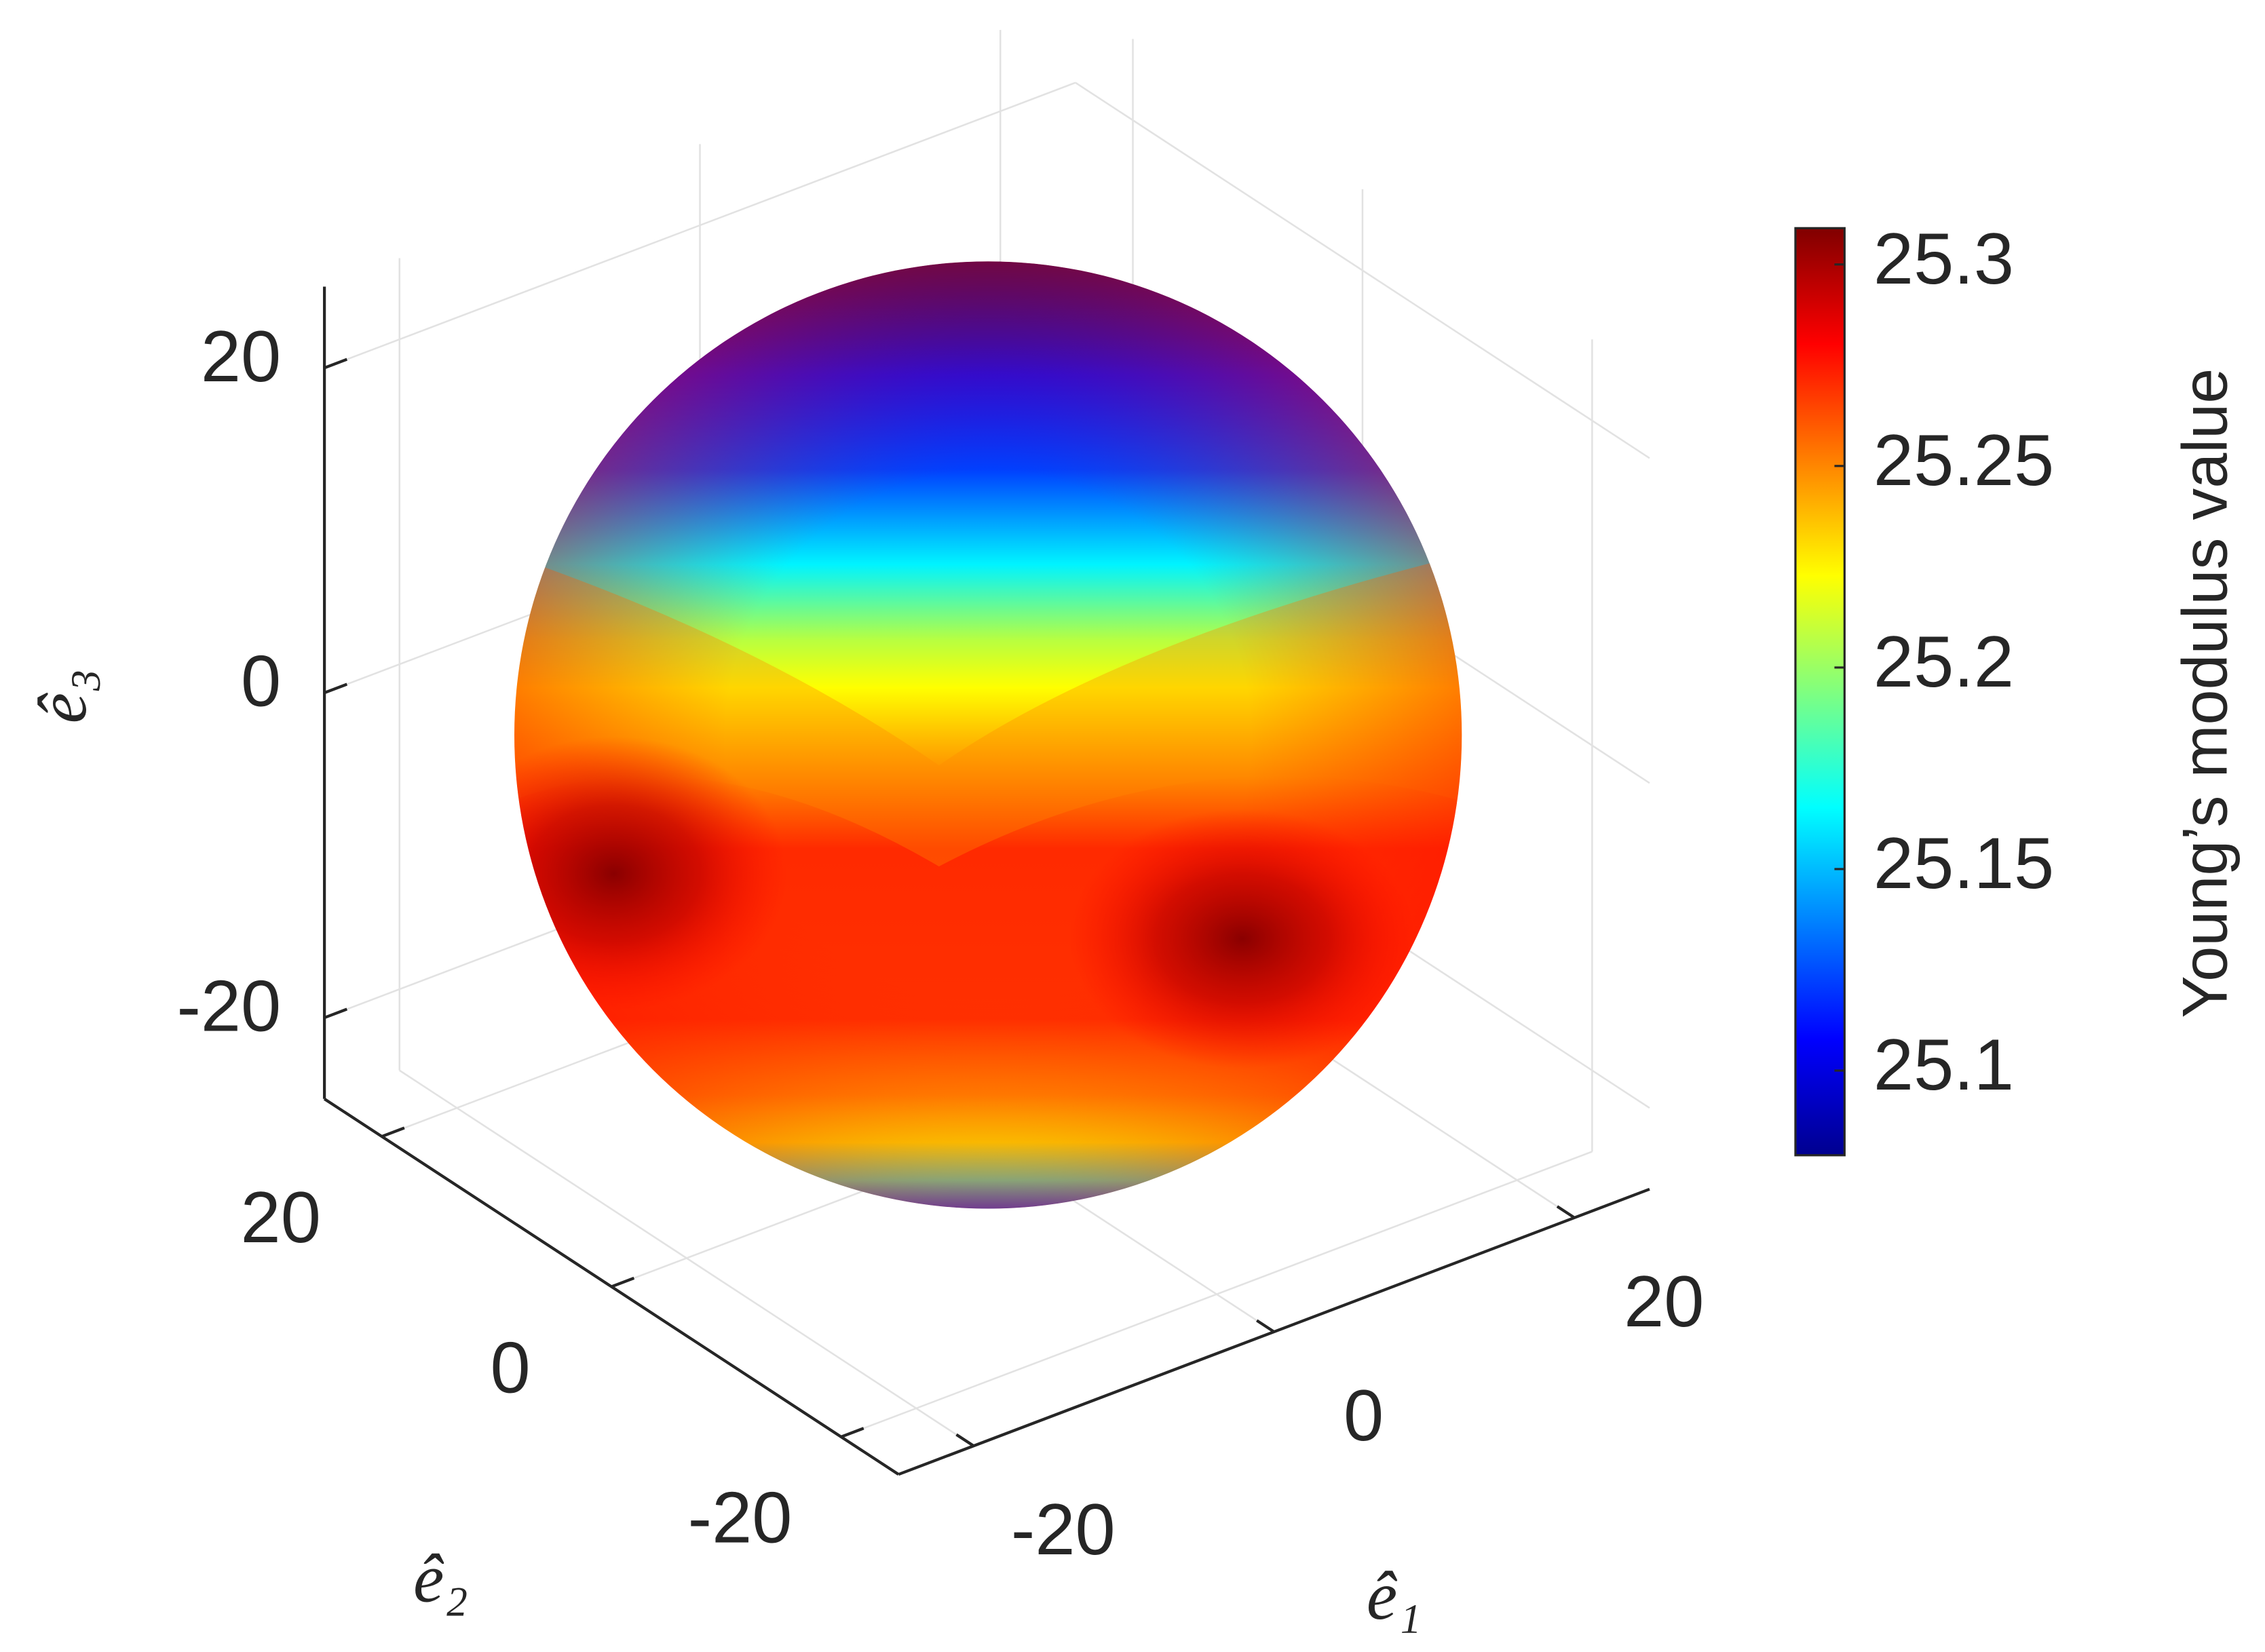 The width and height of the screenshot is (2265, 1652). What do you see at coordinates (1364, 1415) in the screenshot?
I see `x-tick-label: 0` at bounding box center [1364, 1415].